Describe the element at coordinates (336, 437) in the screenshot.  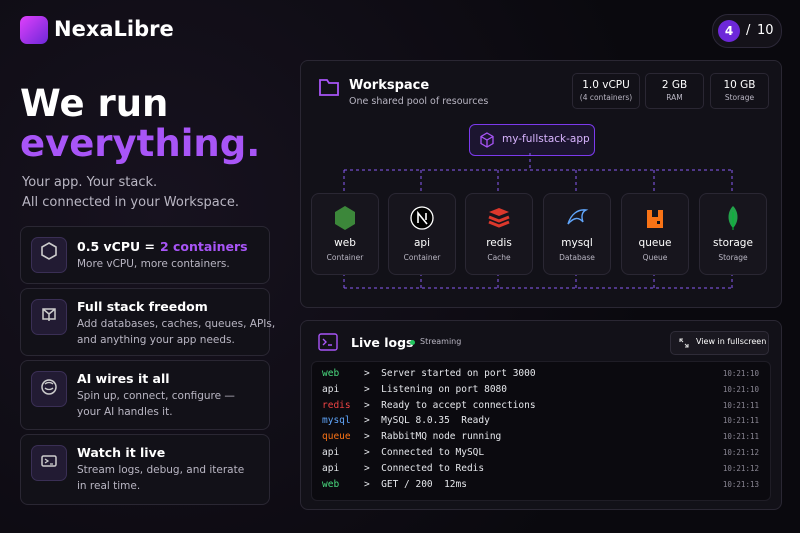
I see `log-source: queue` at that location.